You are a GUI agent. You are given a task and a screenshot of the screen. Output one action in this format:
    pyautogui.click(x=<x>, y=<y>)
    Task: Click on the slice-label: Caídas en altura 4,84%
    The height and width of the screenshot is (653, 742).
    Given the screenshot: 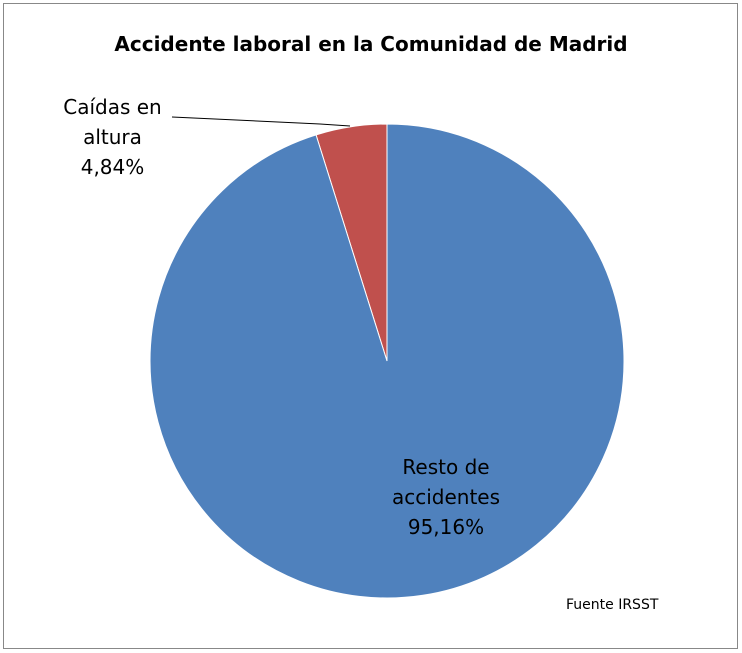 What is the action you would take?
    pyautogui.click(x=112, y=137)
    